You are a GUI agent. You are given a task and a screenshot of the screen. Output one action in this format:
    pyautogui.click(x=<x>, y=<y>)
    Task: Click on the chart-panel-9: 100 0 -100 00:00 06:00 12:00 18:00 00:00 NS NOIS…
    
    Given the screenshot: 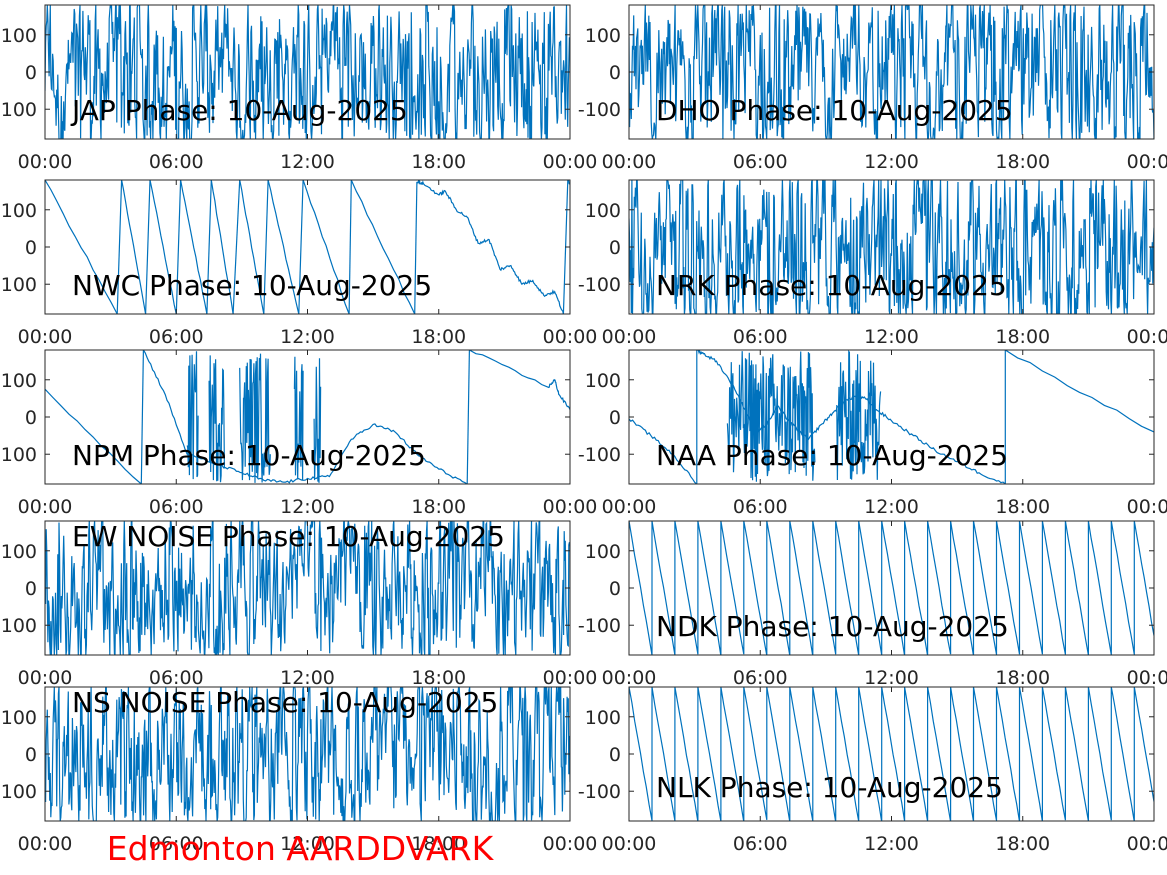 What is the action you would take?
    pyautogui.click(x=298, y=770)
    